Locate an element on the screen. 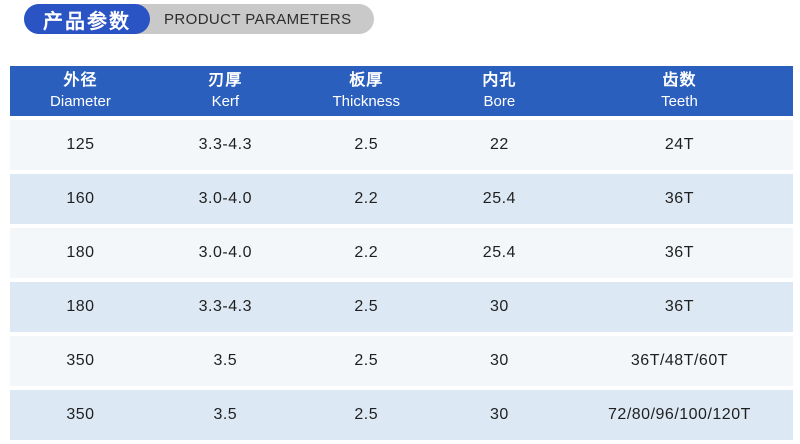  header-label-zh: 板厚 is located at coordinates (366, 80).